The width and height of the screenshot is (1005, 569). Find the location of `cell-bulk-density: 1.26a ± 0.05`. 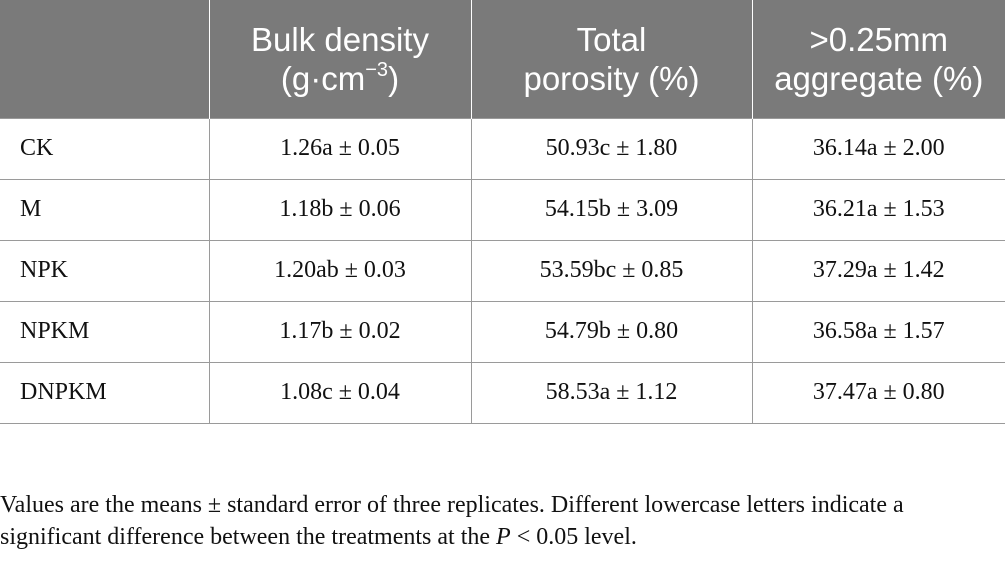

cell-bulk-density: 1.26a ± 0.05 is located at coordinates (339, 148).